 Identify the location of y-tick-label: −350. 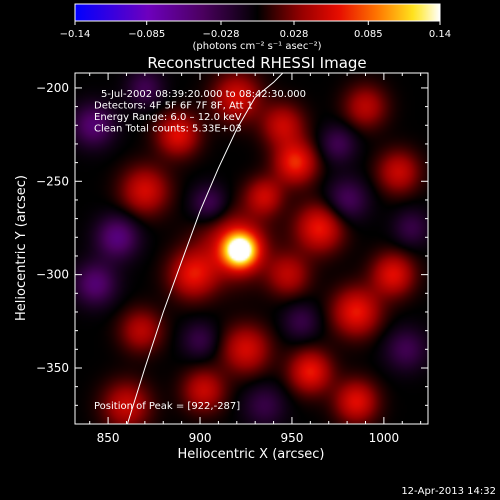
(52, 368).